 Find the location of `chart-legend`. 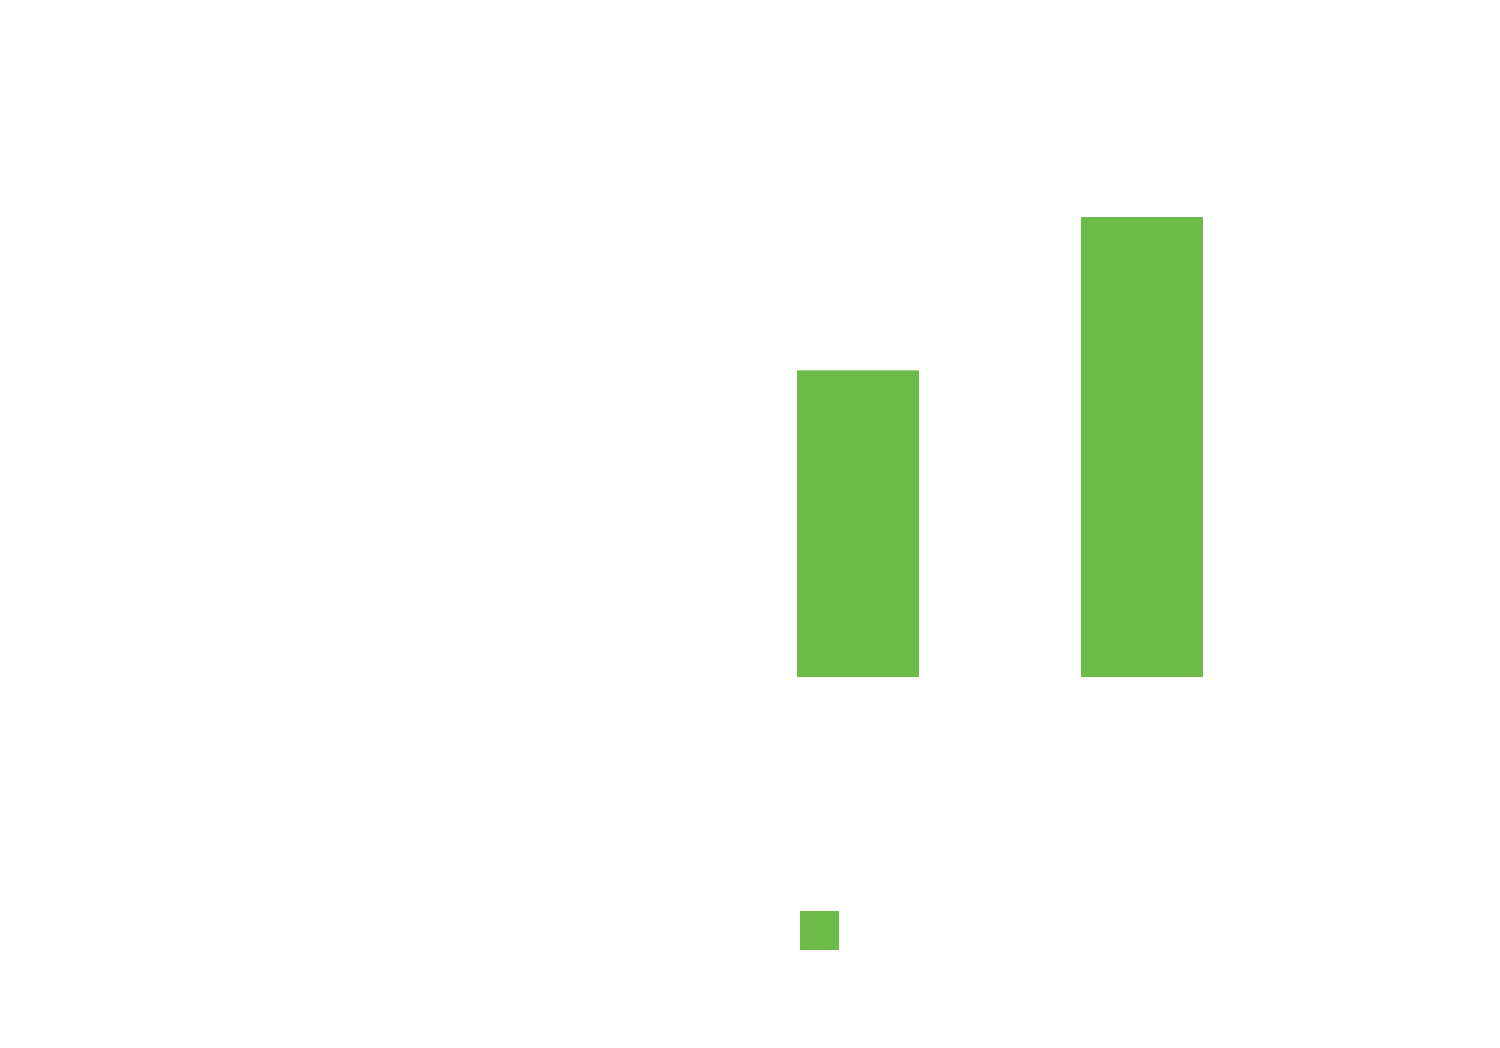

chart-legend is located at coordinates (825, 930).